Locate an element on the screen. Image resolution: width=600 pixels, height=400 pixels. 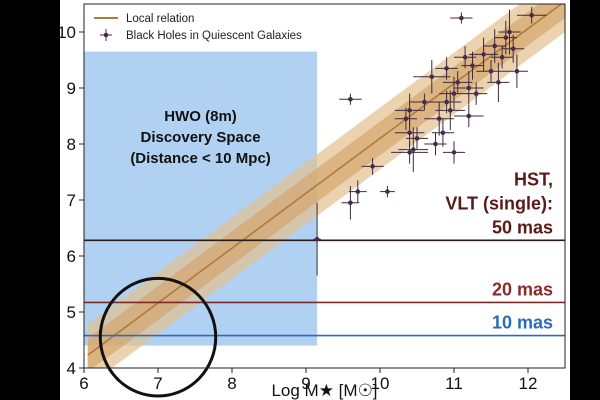
y-tick-label: 6 is located at coordinates (71, 256).